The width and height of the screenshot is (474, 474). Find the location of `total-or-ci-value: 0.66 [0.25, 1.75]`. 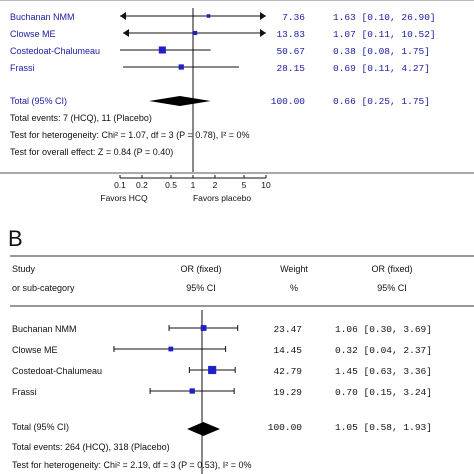

total-or-ci-value: 0.66 [0.25, 1.75] is located at coordinates (381, 101).